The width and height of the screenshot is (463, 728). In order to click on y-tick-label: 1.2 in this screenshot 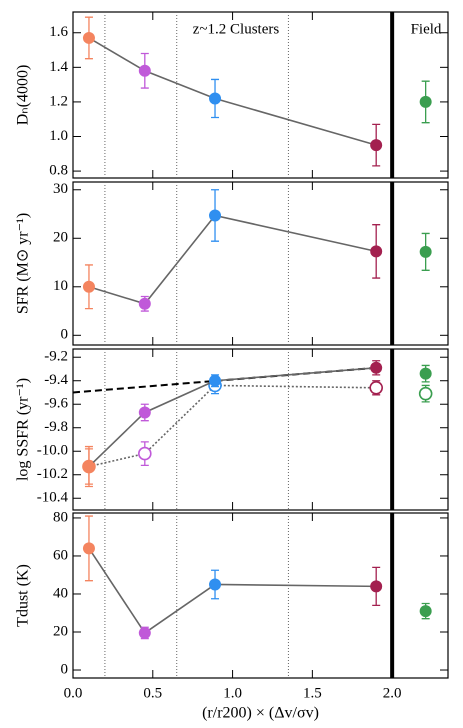, I will do `click(58, 101)`.